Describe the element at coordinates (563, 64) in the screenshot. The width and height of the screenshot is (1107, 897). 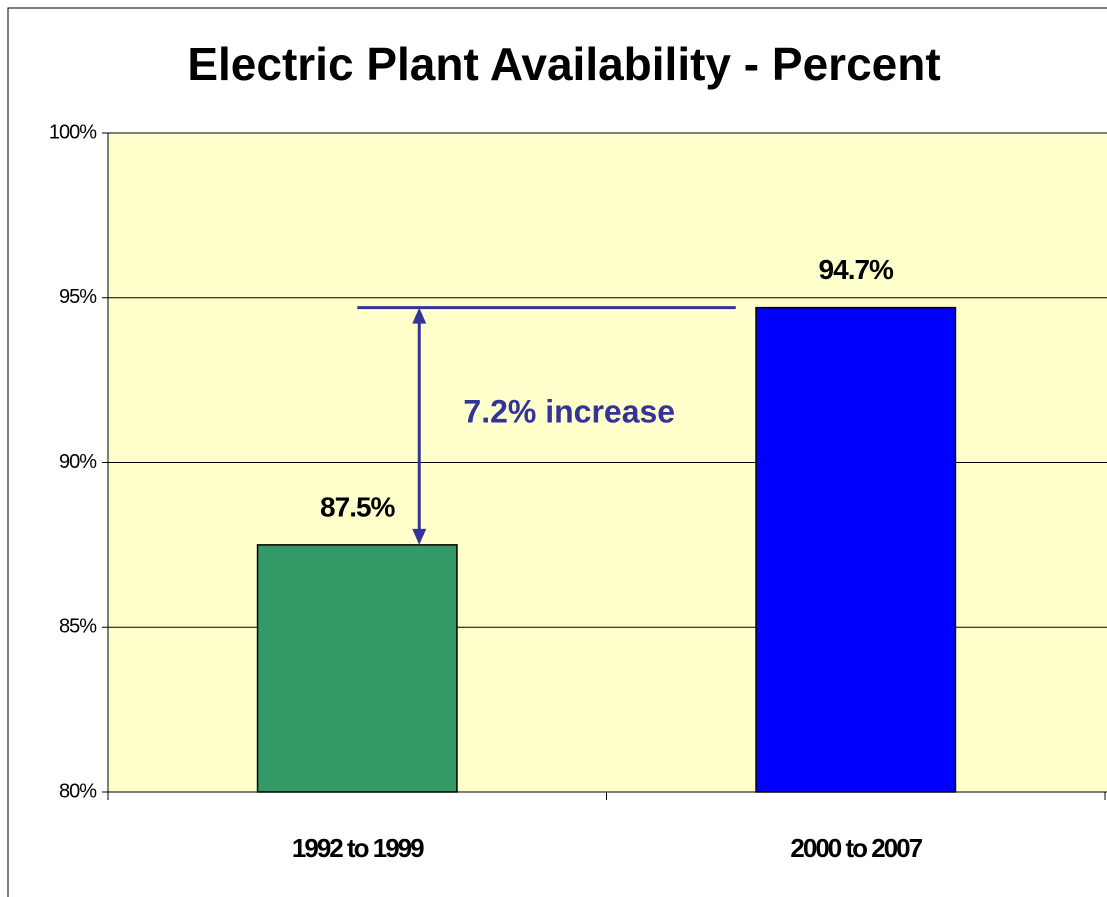
I see `chart-title: Electric Plant Availability - Percent` at that location.